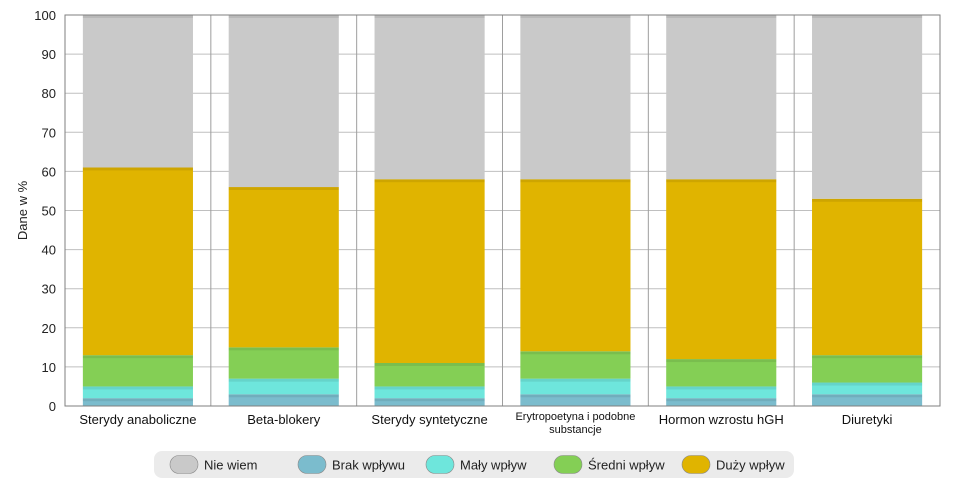  What do you see at coordinates (49, 171) in the screenshot?
I see `y-tick-label: 60` at bounding box center [49, 171].